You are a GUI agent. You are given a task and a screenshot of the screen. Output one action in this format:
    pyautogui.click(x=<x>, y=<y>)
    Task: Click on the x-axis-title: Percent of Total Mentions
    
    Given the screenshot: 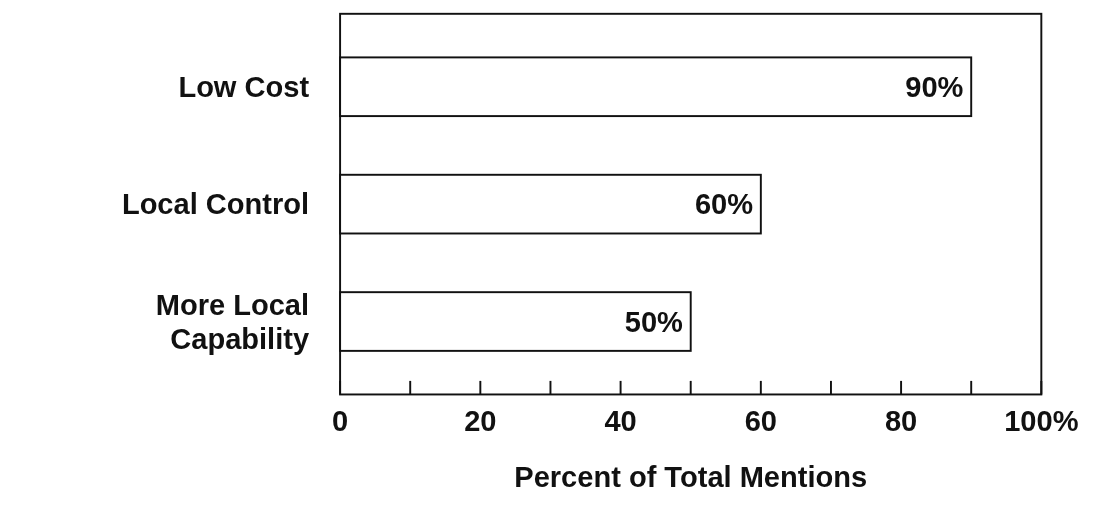 What is the action you would take?
    pyautogui.click(x=691, y=477)
    